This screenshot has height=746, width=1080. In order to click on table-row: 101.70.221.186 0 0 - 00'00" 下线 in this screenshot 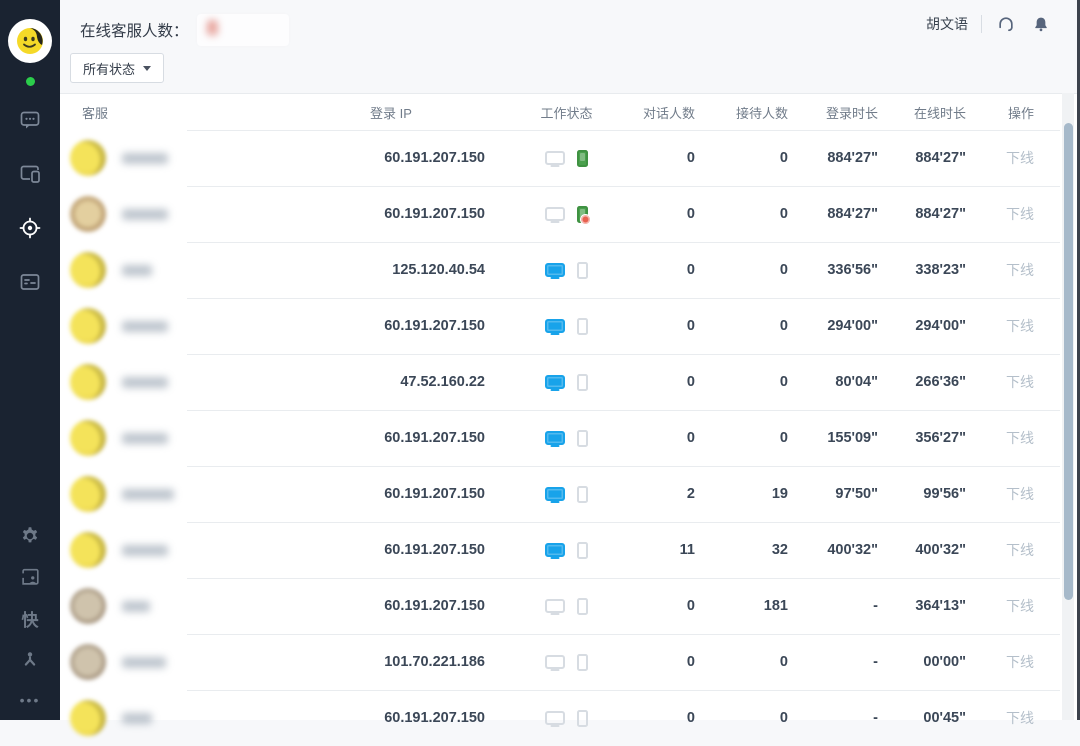, I will do `click(570, 662)`.